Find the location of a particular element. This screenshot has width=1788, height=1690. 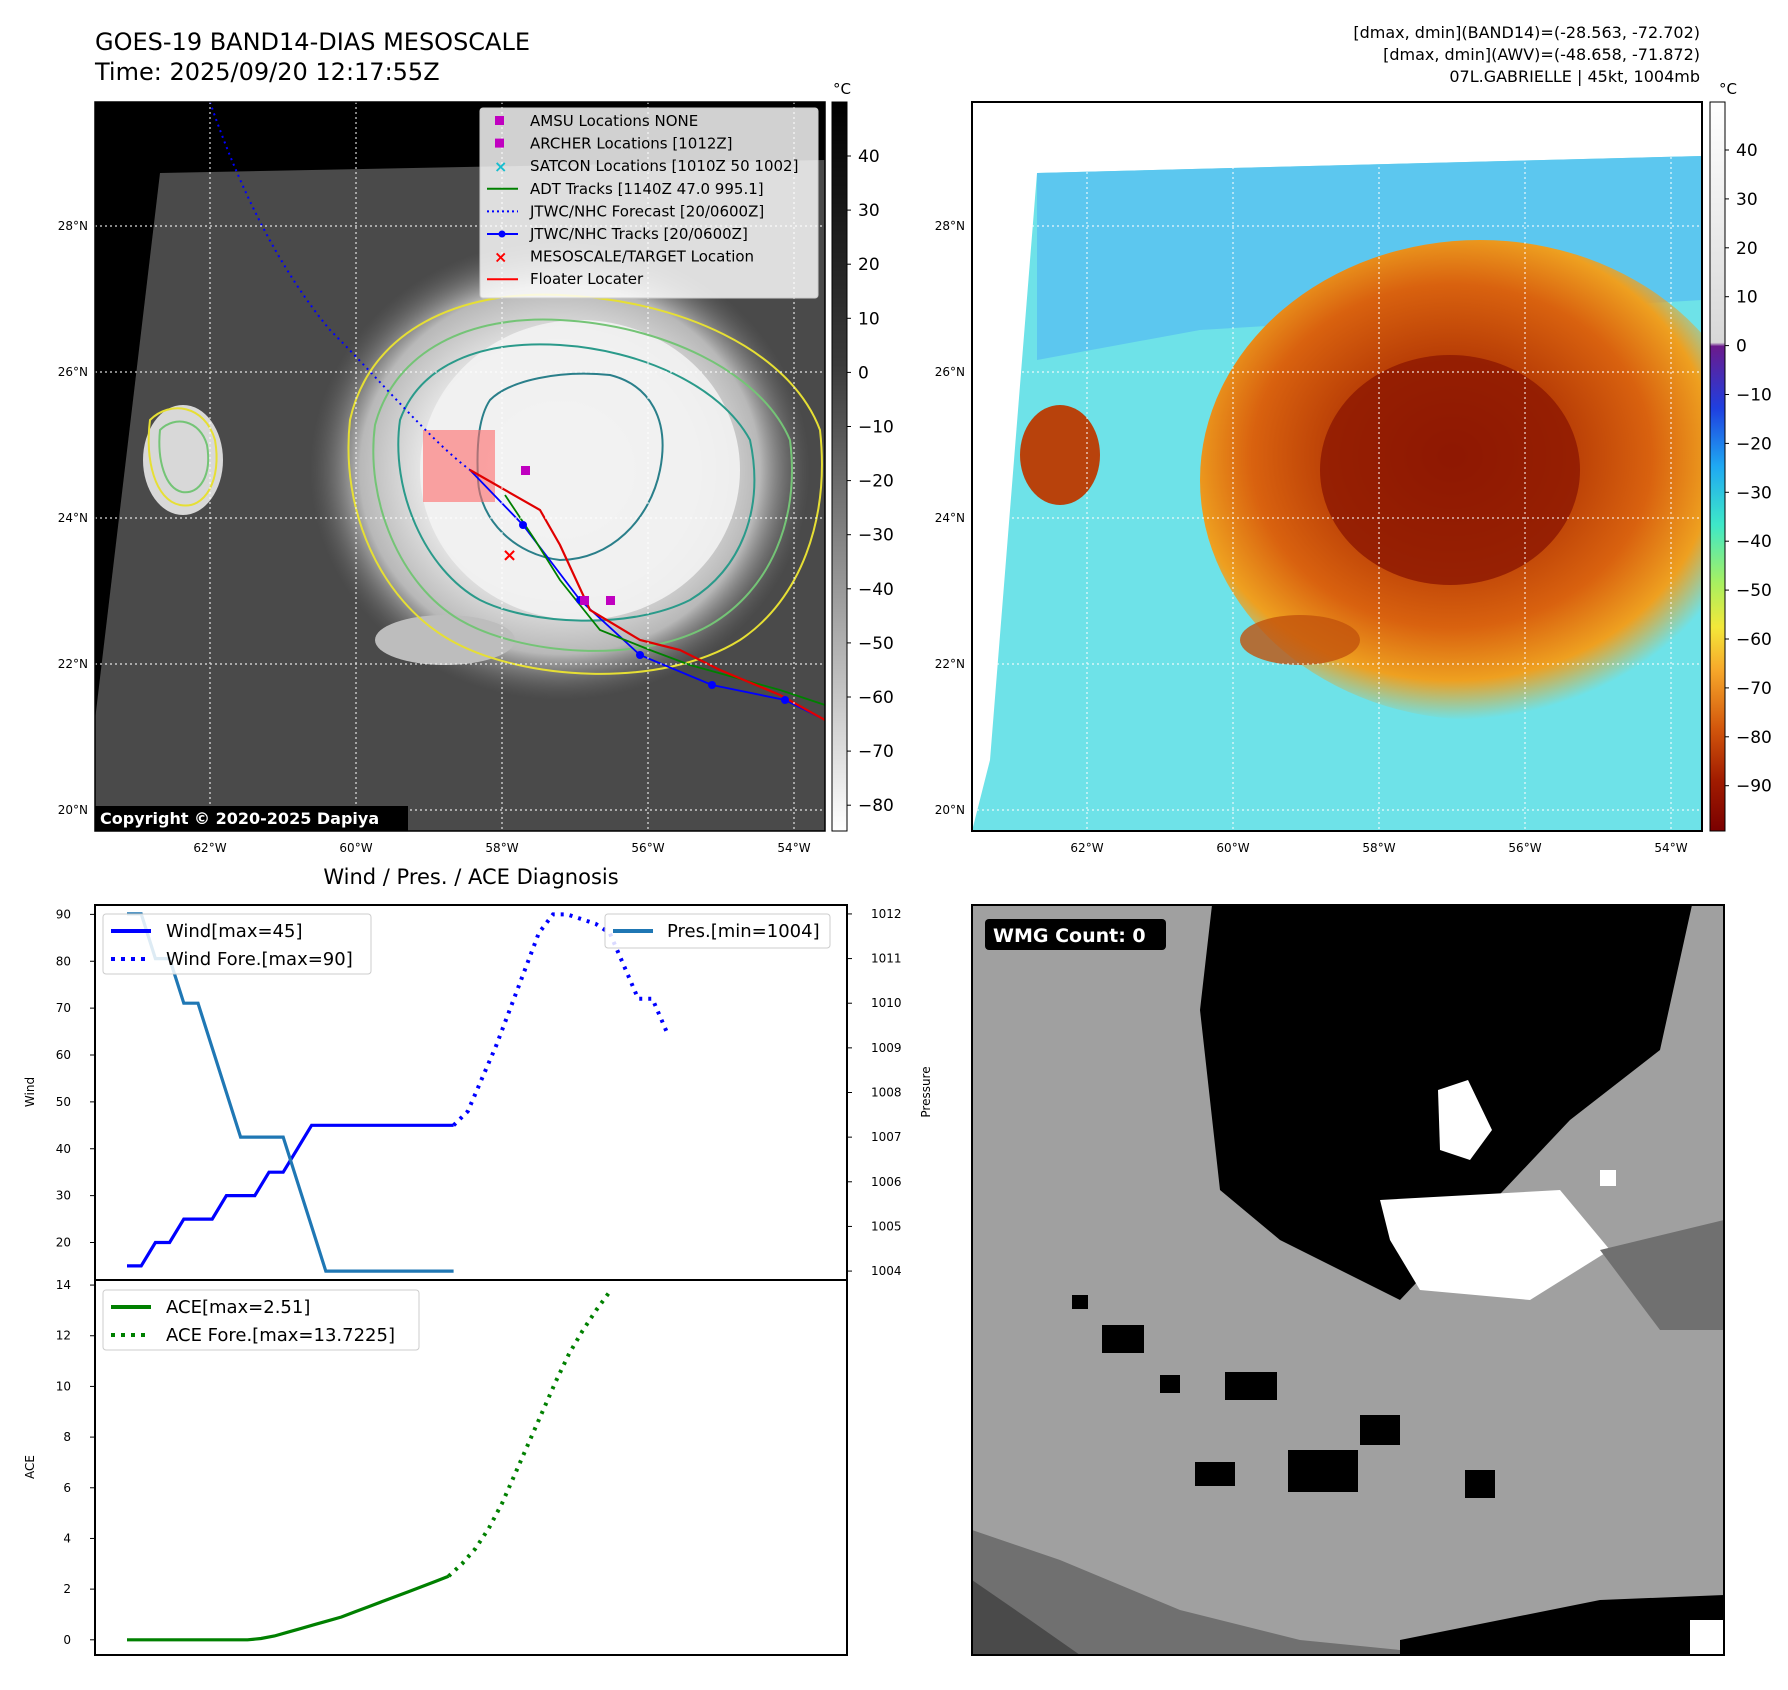

axis-tick-label: 1009 is located at coordinates (886, 1048).